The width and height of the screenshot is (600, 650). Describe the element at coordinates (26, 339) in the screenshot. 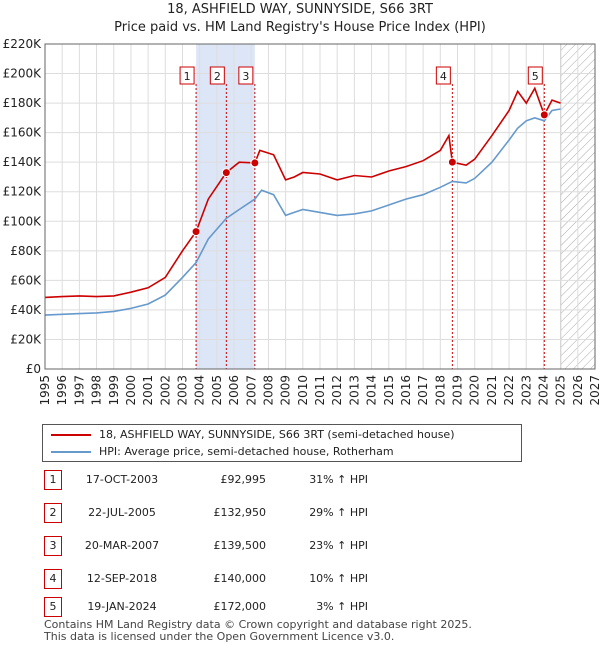

I see `y-tick-label: £20K` at that location.